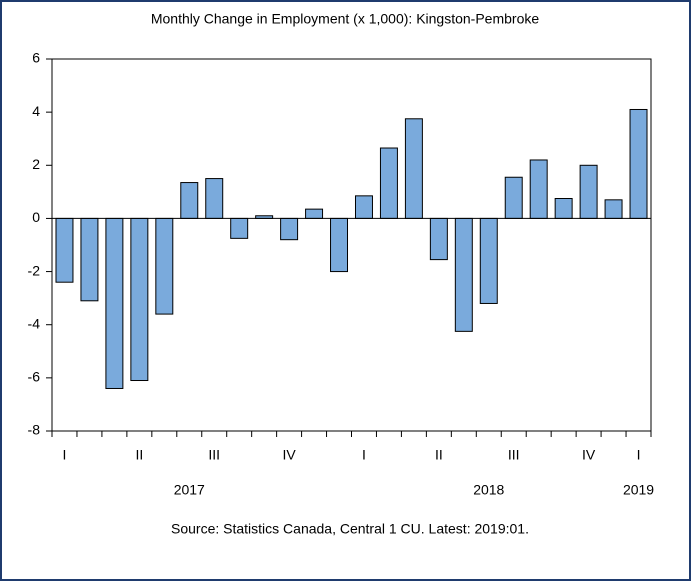 The height and width of the screenshot is (581, 691). What do you see at coordinates (36, 164) in the screenshot?
I see `y-tick-label: 2` at bounding box center [36, 164].